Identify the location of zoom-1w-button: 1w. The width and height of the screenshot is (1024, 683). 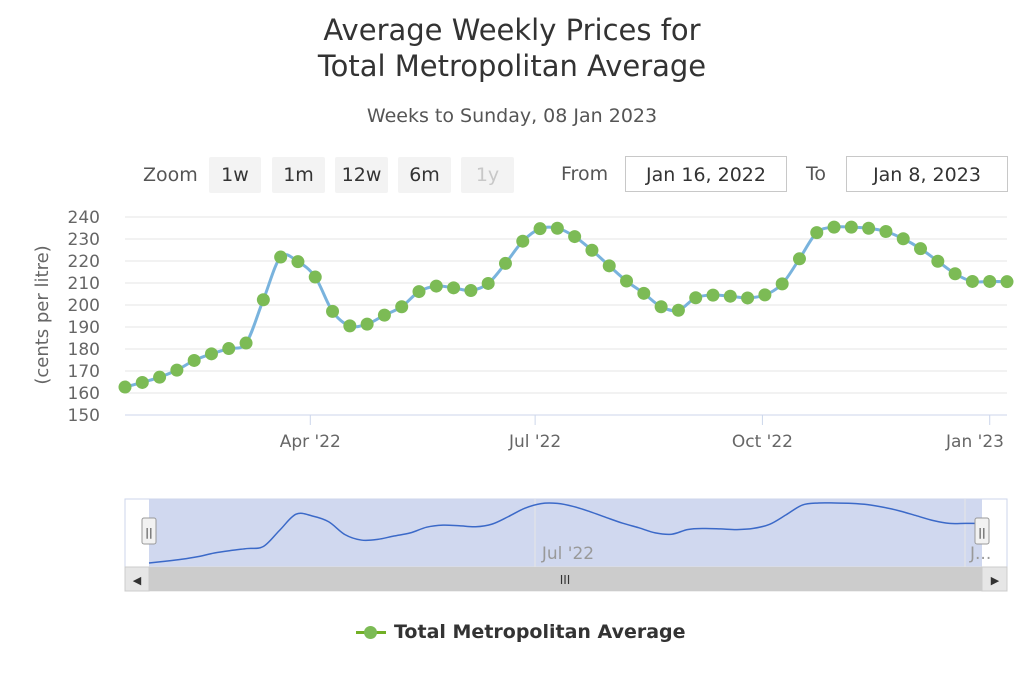
(235, 175).